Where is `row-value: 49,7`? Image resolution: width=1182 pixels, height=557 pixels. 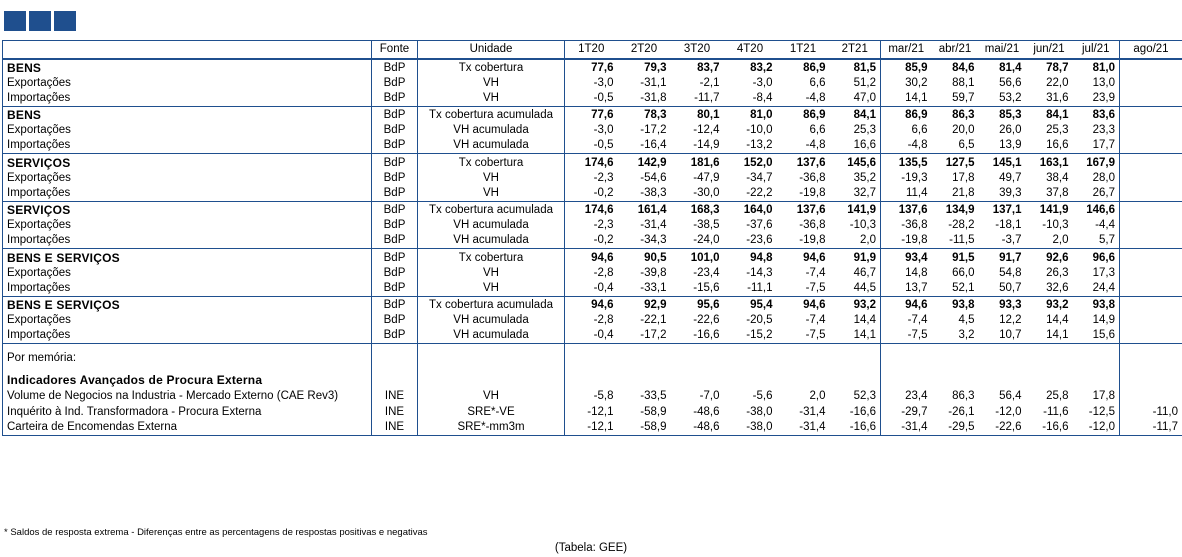 row-value: 49,7 is located at coordinates (1010, 177).